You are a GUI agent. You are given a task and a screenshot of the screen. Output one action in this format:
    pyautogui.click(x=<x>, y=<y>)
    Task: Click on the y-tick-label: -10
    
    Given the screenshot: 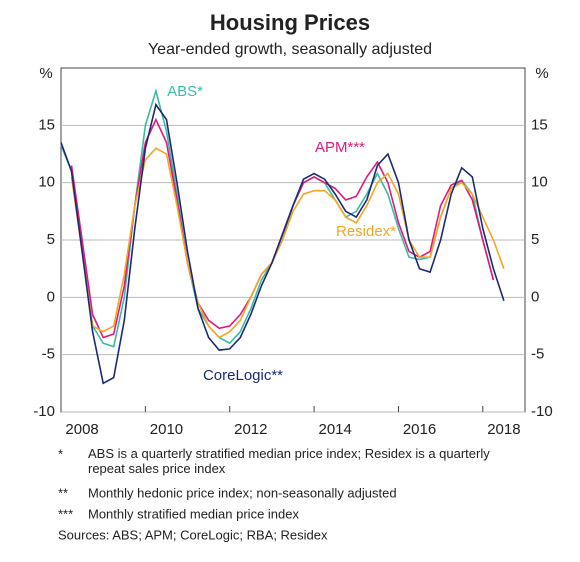 What is the action you would take?
    pyautogui.click(x=44, y=411)
    